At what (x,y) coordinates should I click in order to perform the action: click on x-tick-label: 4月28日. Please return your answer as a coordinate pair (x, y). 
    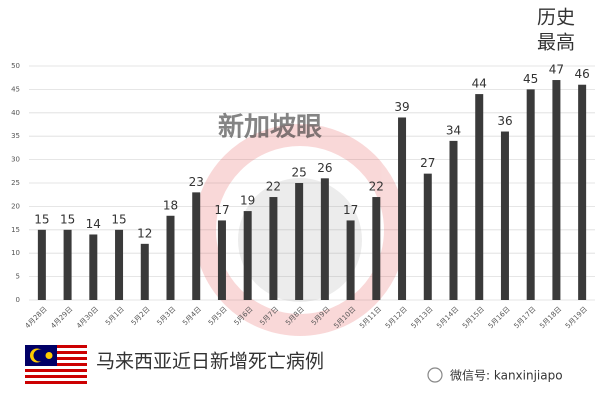
    Looking at the image, I should click on (36, 317).